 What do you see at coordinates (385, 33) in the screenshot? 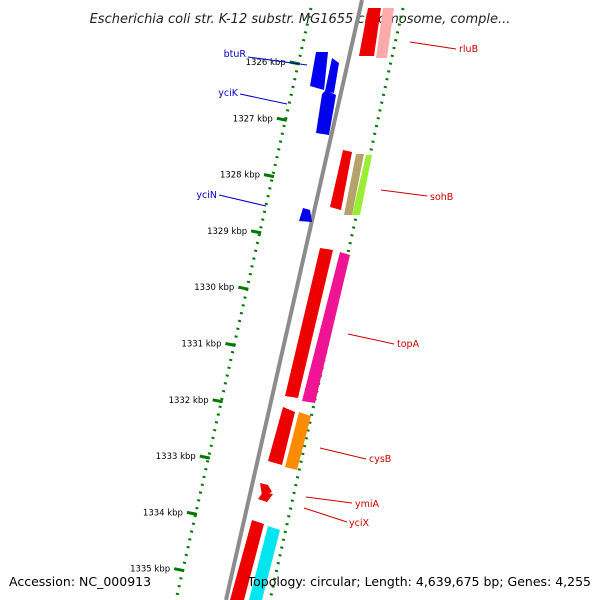
I see `gene-rluB-cog` at bounding box center [385, 33].